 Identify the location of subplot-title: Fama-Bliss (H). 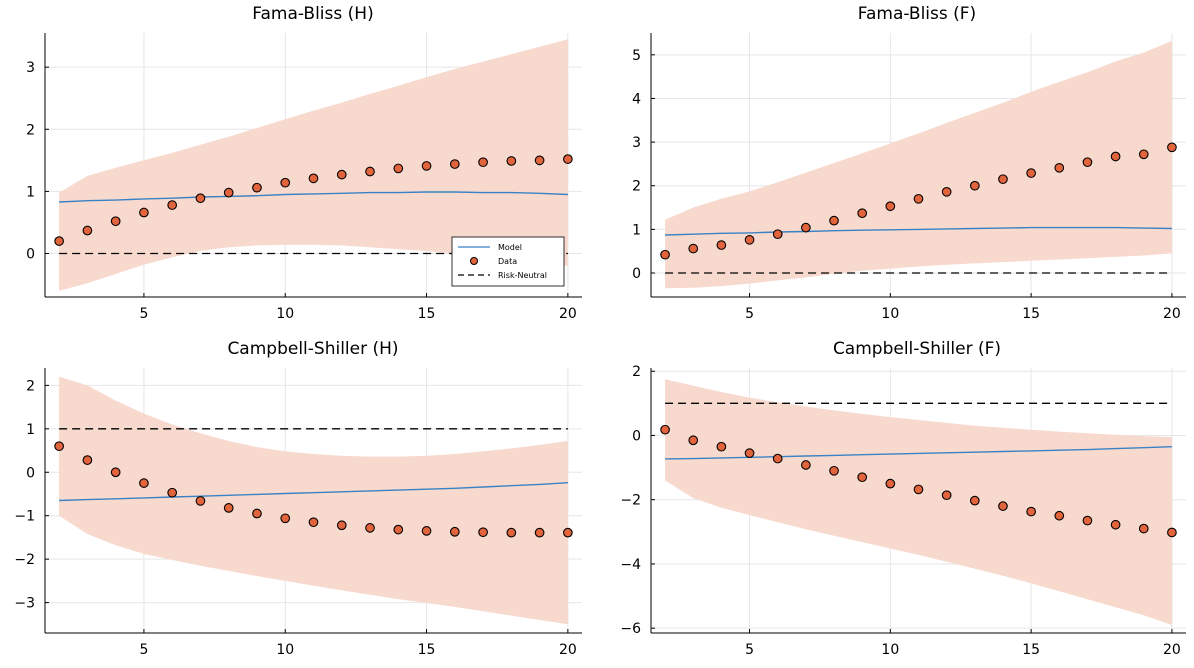
(312, 14).